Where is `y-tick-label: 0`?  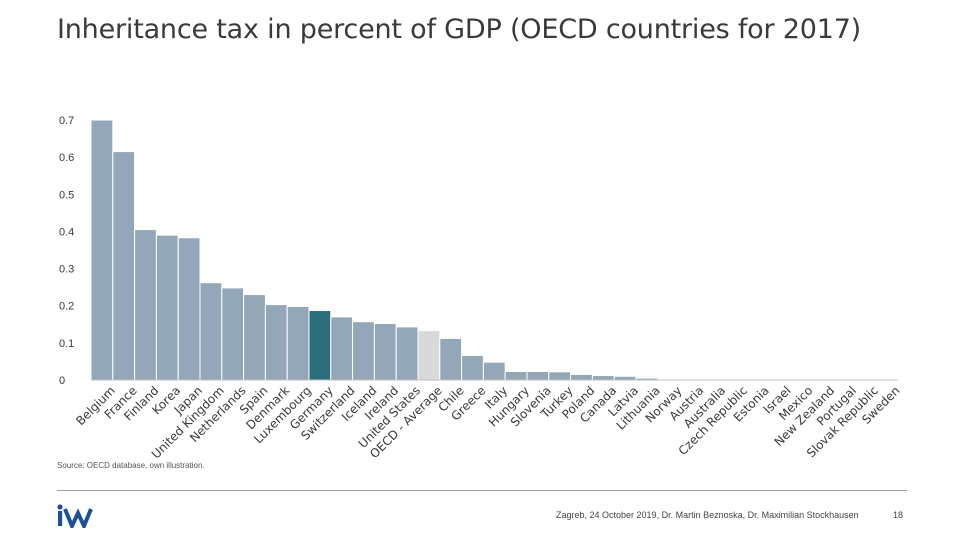
y-tick-label: 0 is located at coordinates (62, 381).